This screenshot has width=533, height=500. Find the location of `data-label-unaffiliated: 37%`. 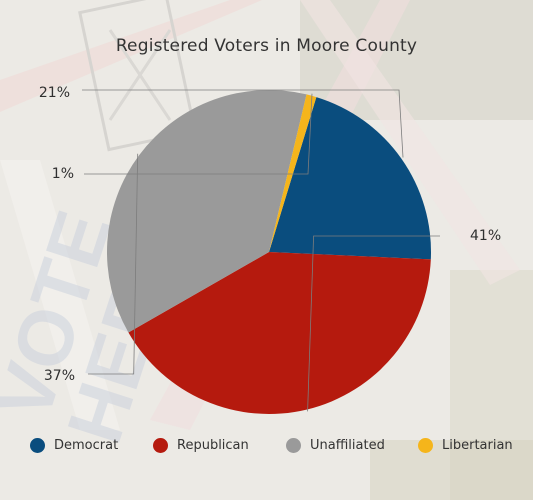

data-label-unaffiliated: 37% is located at coordinates (59, 376).